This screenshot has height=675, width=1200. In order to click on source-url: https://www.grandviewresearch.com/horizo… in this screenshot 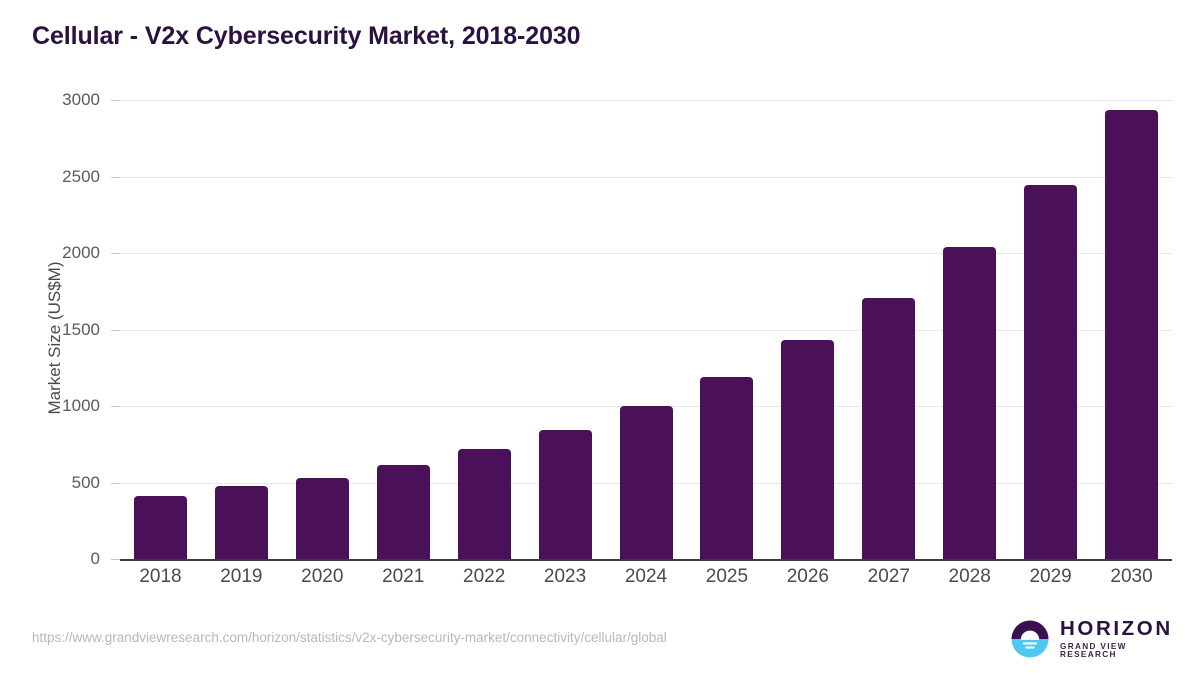, I will do `click(349, 637)`.